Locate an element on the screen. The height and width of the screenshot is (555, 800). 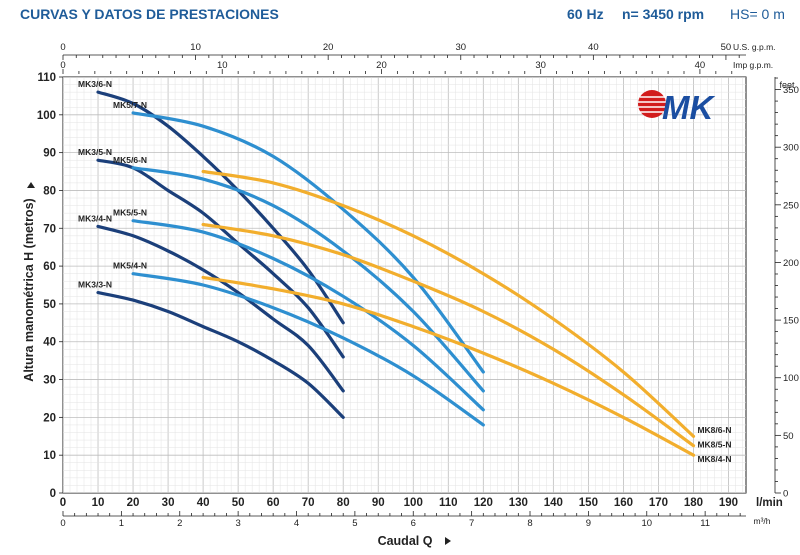
feet-tick-label: 150 is located at coordinates (791, 321).